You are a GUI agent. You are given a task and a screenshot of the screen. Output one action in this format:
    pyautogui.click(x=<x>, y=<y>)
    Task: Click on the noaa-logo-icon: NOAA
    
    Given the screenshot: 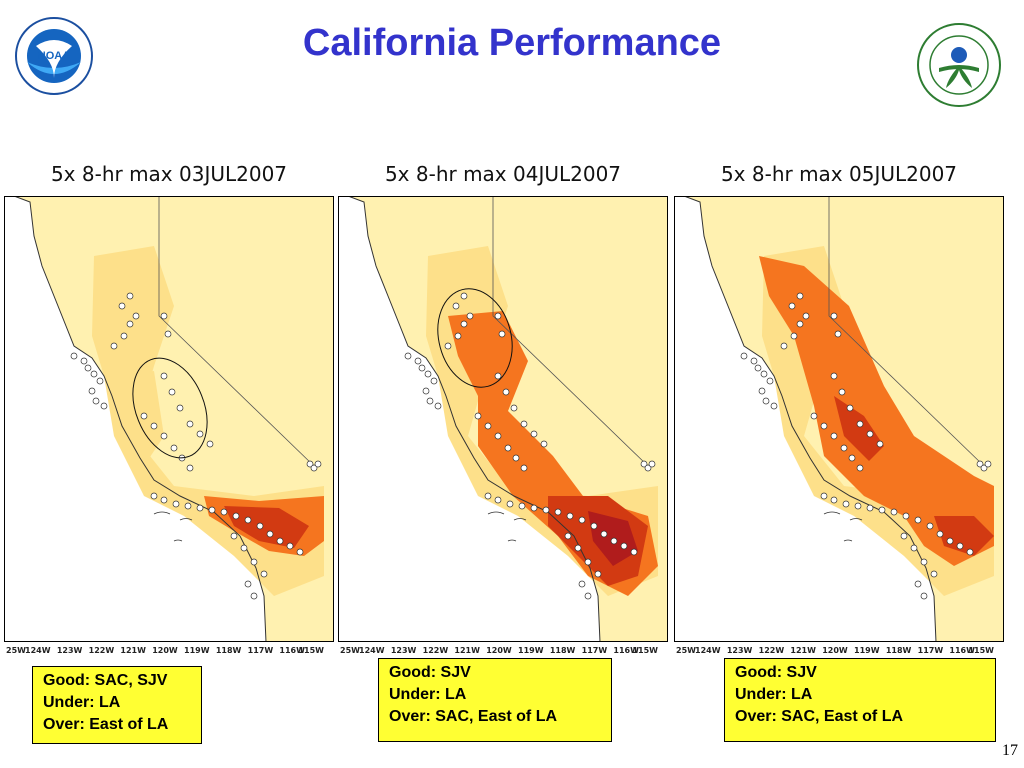 What is the action you would take?
    pyautogui.click(x=54, y=56)
    